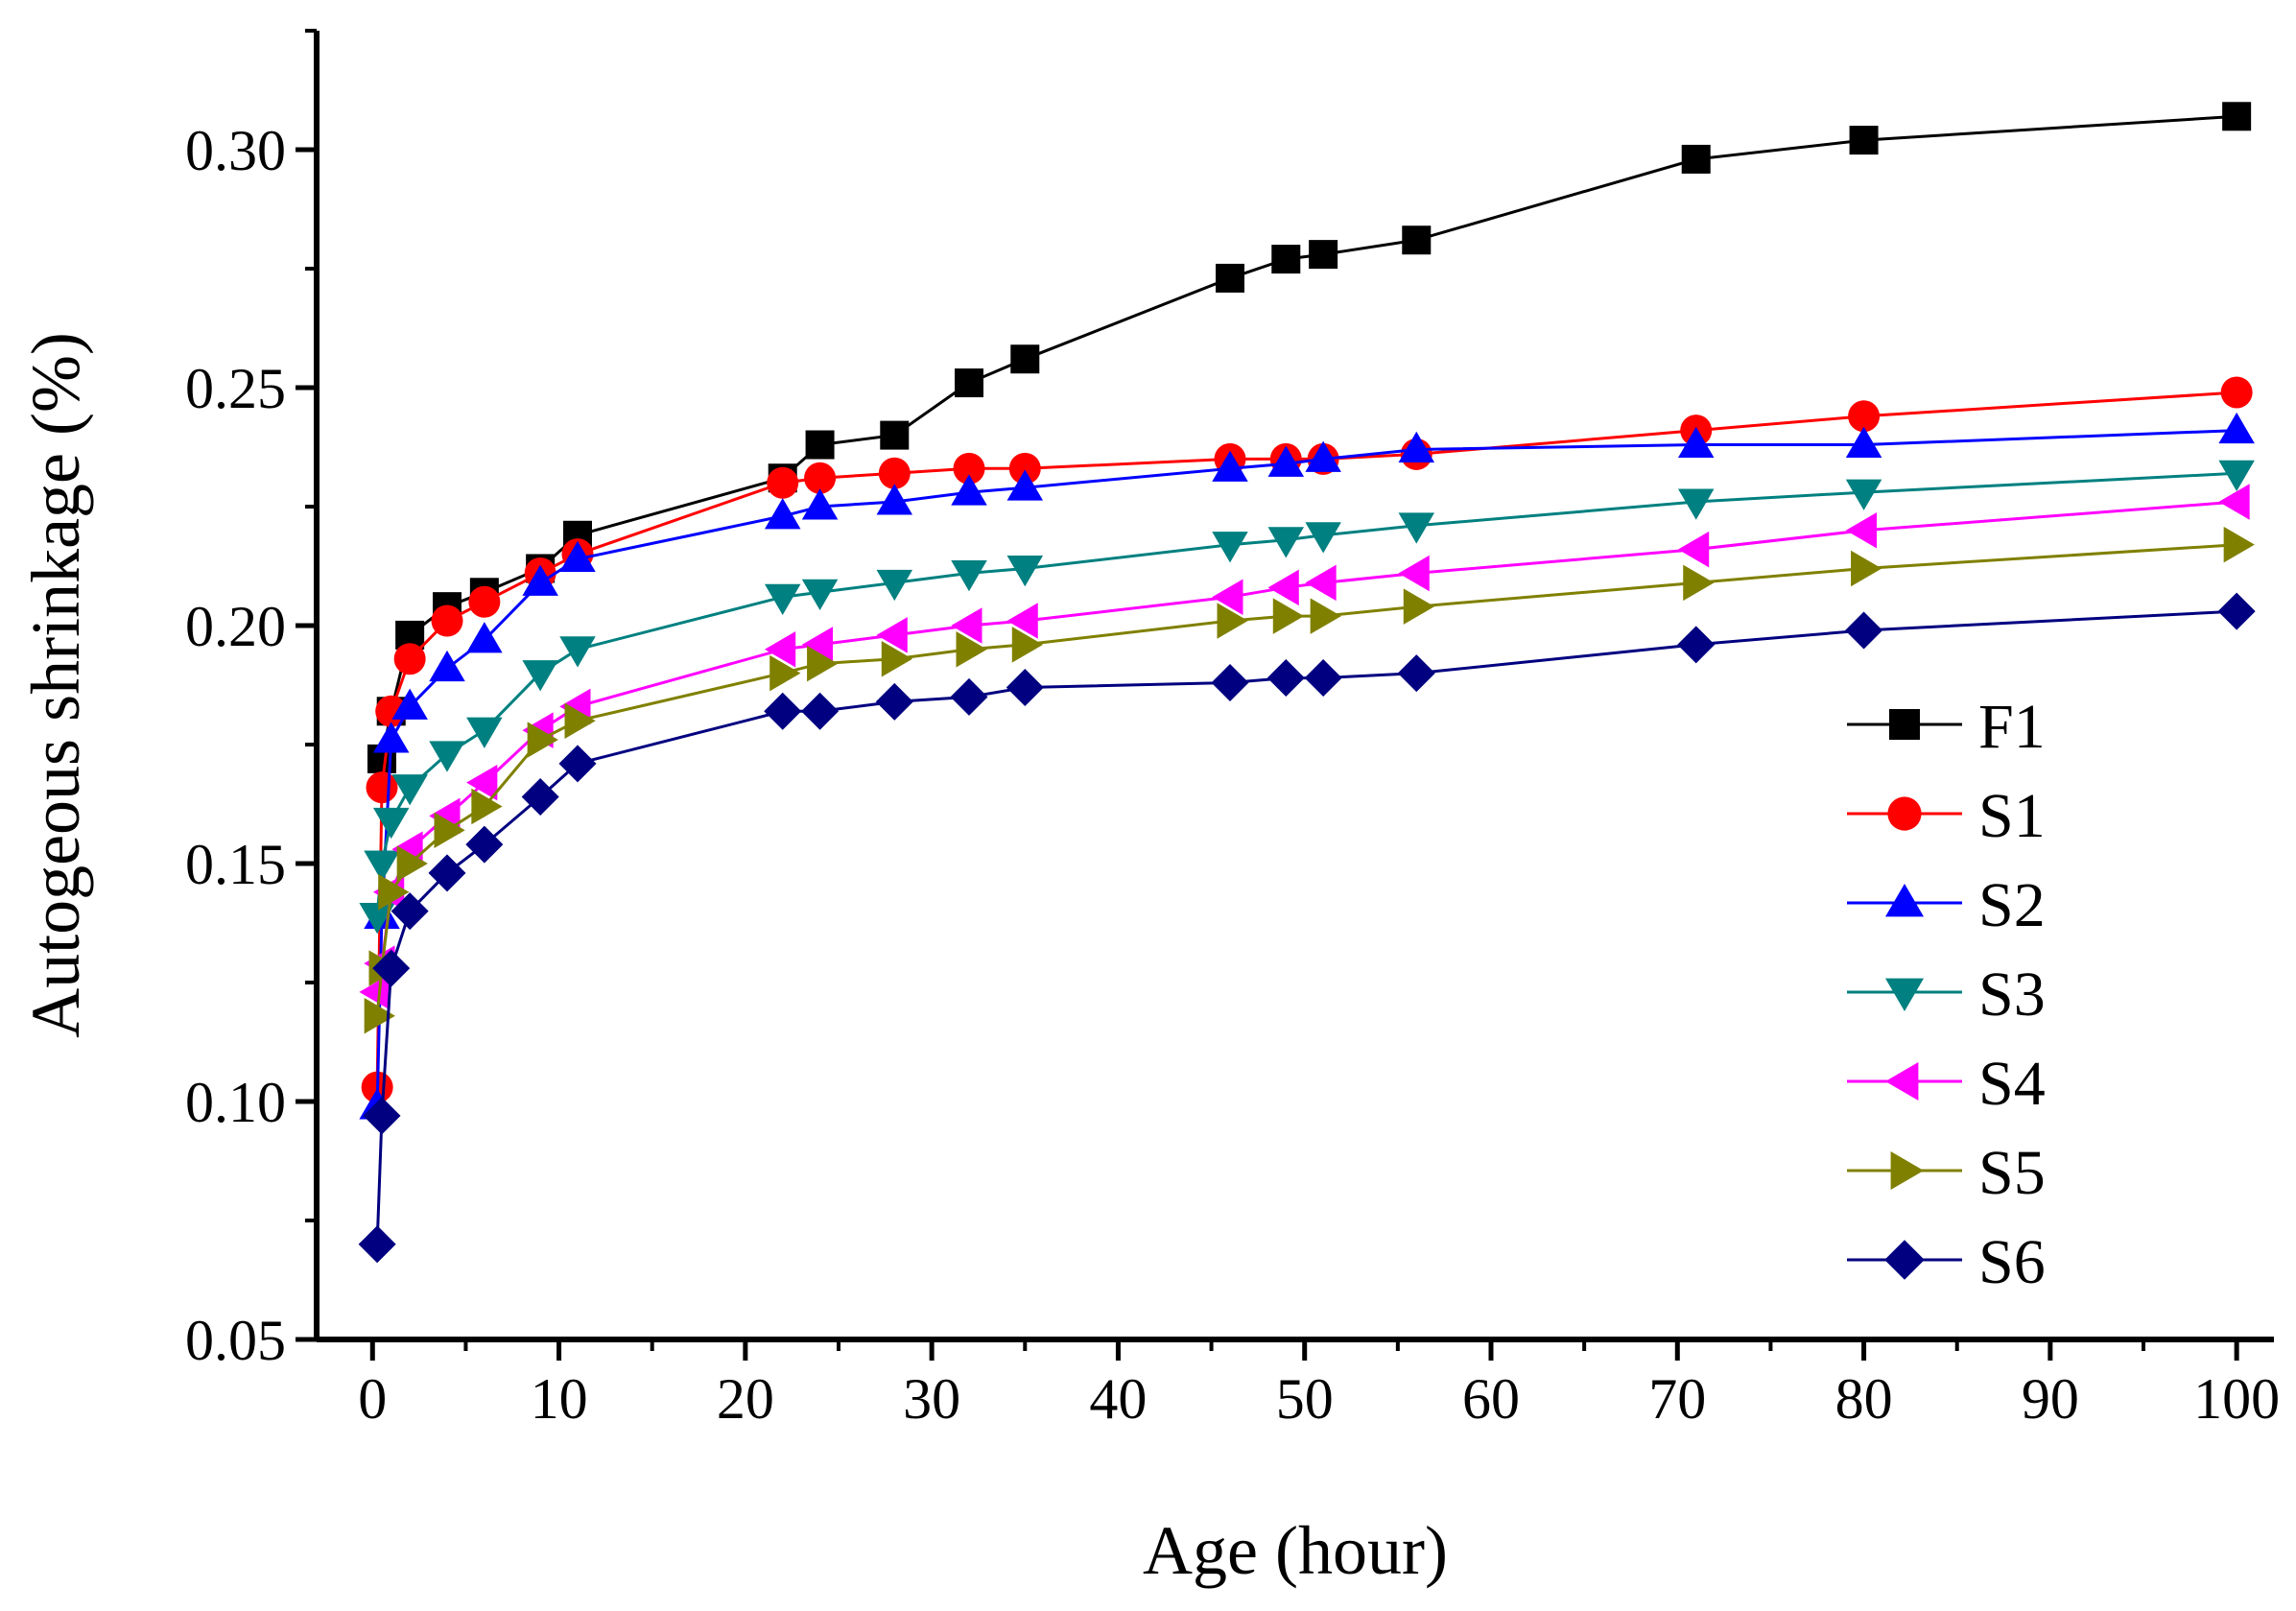  What do you see at coordinates (559, 1399) in the screenshot?
I see `x-tick-label: 10` at bounding box center [559, 1399].